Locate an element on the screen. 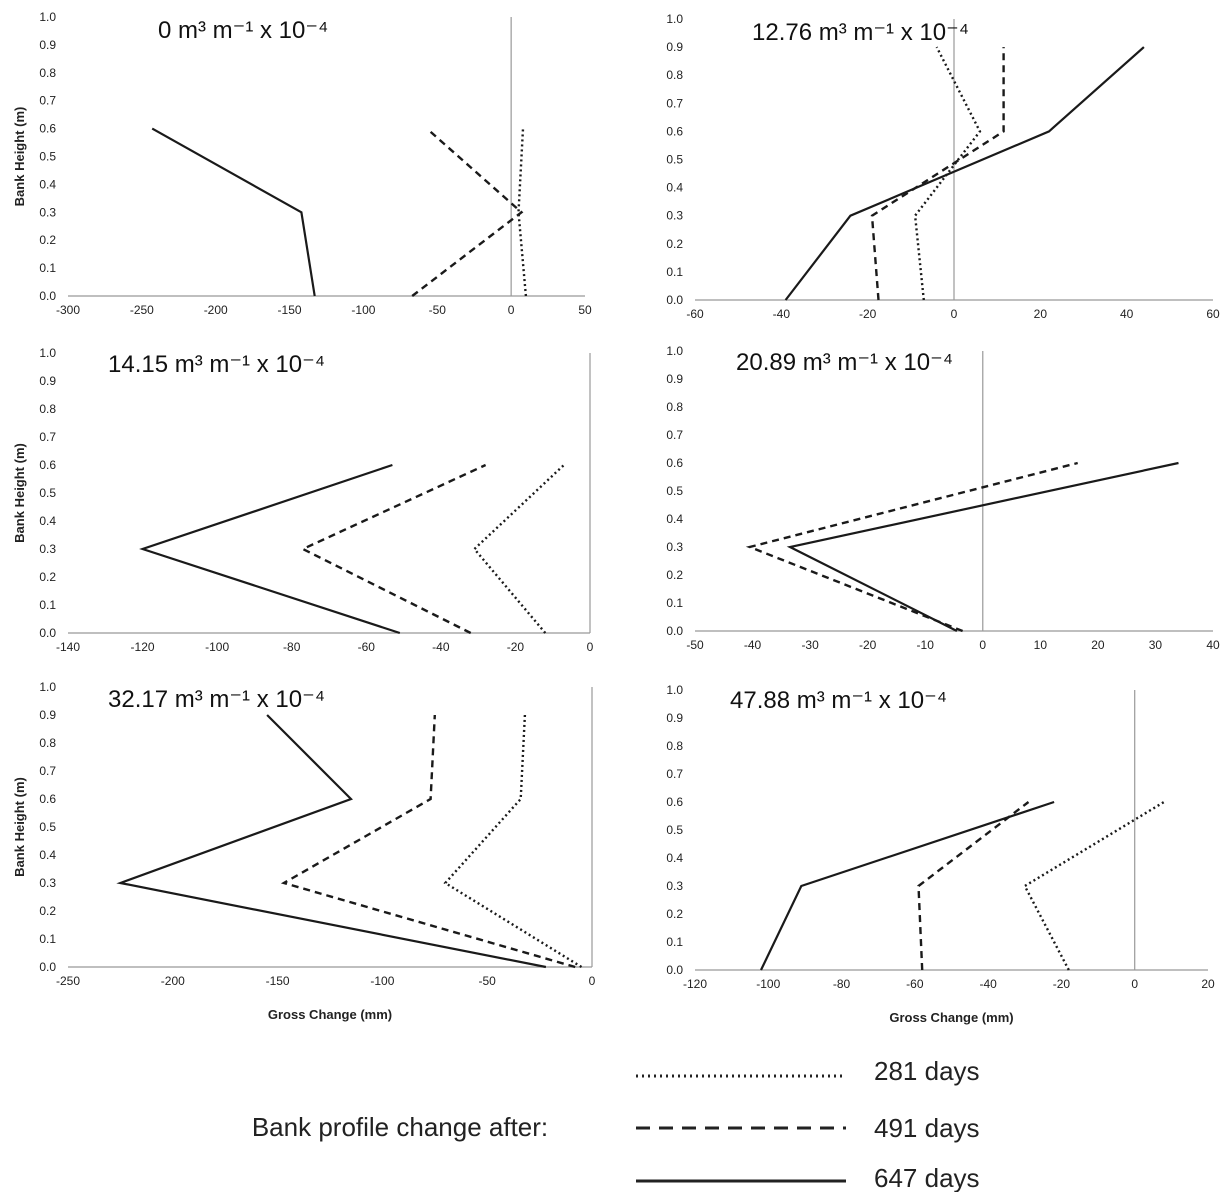 The width and height of the screenshot is (1227, 1192). x-tick-label: 40 is located at coordinates (1213, 645).